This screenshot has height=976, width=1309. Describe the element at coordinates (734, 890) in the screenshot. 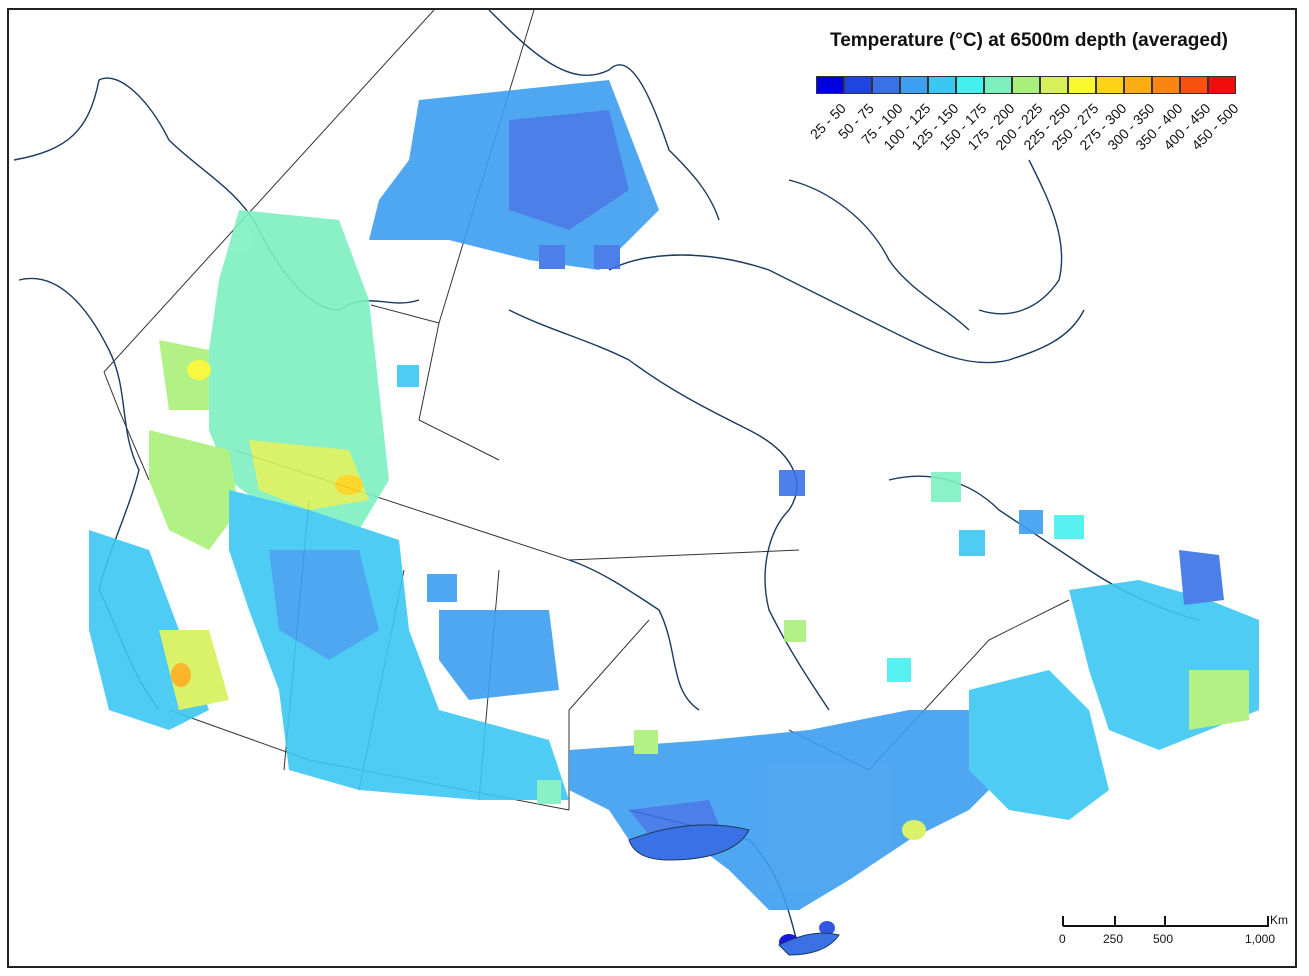

I see `great-lakes` at that location.